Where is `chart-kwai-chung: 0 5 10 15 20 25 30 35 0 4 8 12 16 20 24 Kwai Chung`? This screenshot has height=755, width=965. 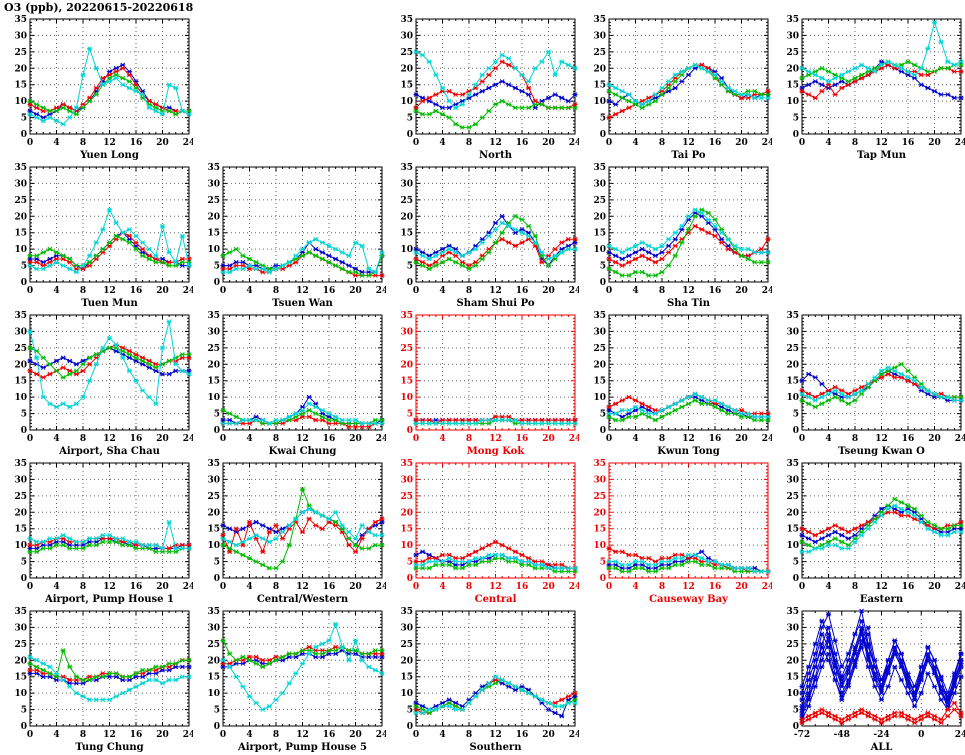 chart-kwai-chung: 0 5 10 15 20 25 30 35 0 4 8 12 16 20 24 Kwai Chung is located at coordinates (289, 383).